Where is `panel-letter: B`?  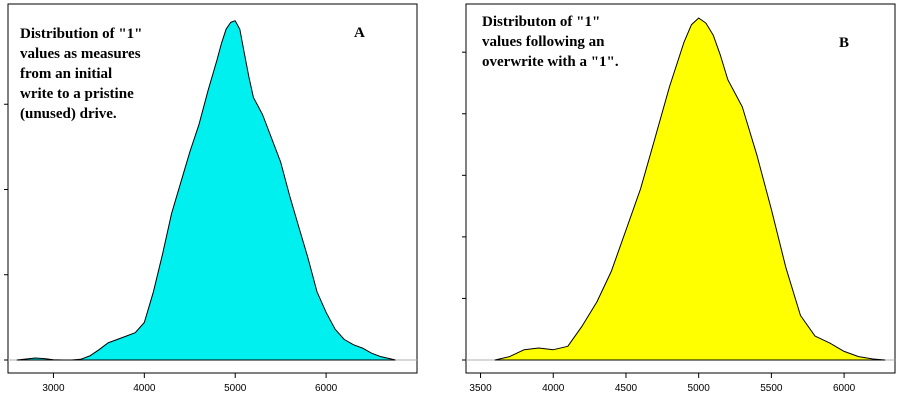 panel-letter: B is located at coordinates (844, 43).